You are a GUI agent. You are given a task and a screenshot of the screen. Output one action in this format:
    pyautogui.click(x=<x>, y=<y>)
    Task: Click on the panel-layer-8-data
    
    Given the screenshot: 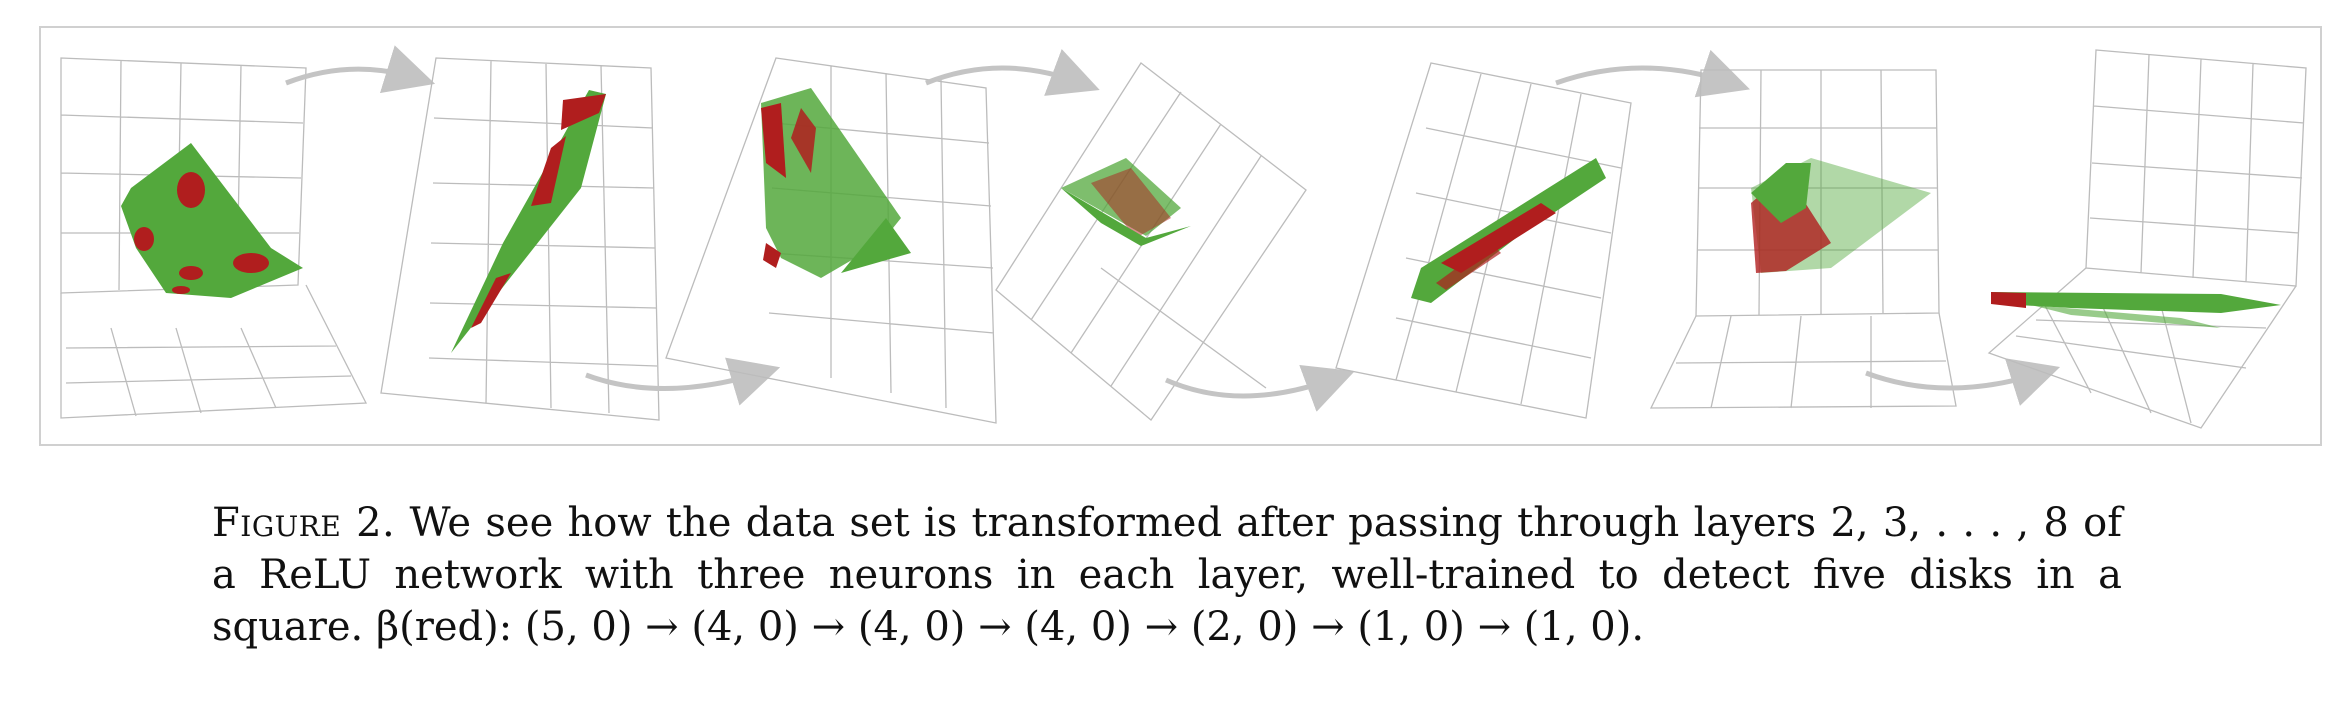 What is the action you would take?
    pyautogui.click(x=2136, y=310)
    